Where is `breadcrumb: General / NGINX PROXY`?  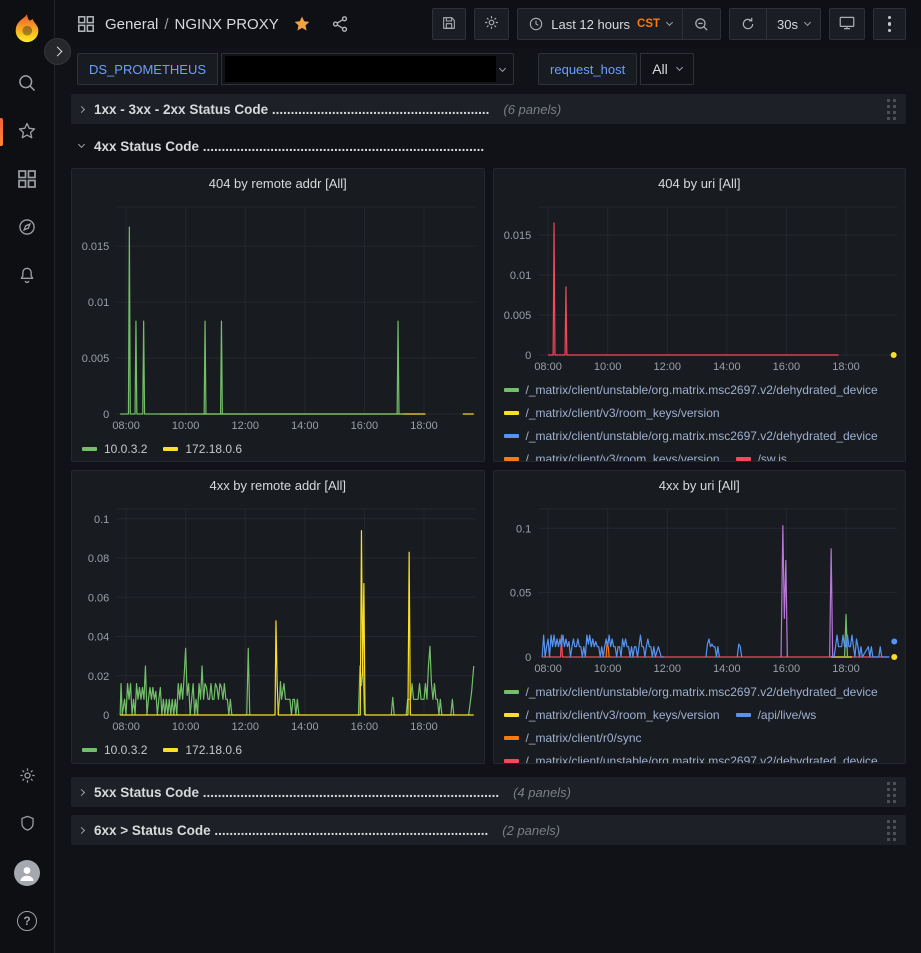
breadcrumb: General / NGINX PROXY is located at coordinates (192, 24).